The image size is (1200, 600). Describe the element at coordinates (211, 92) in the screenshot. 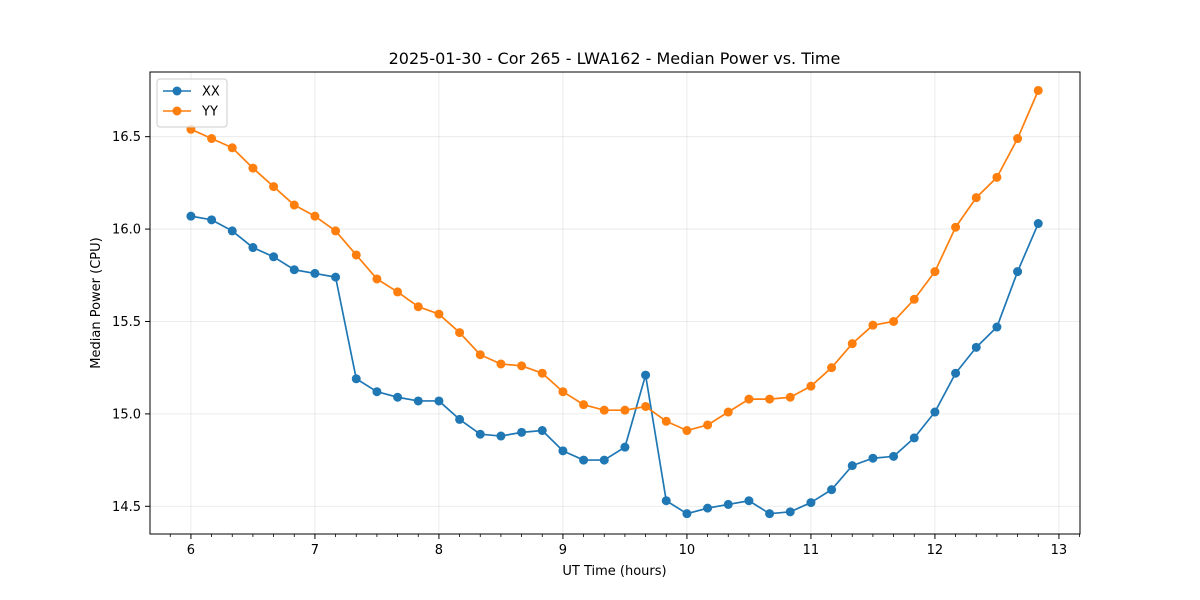

I see `legend-xx-label: XX` at that location.